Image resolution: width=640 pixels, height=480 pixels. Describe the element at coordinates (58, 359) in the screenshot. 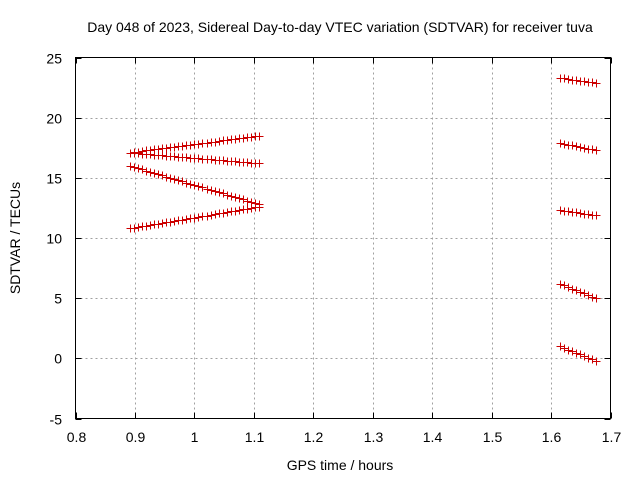

I see `y-tick-label: 0` at that location.